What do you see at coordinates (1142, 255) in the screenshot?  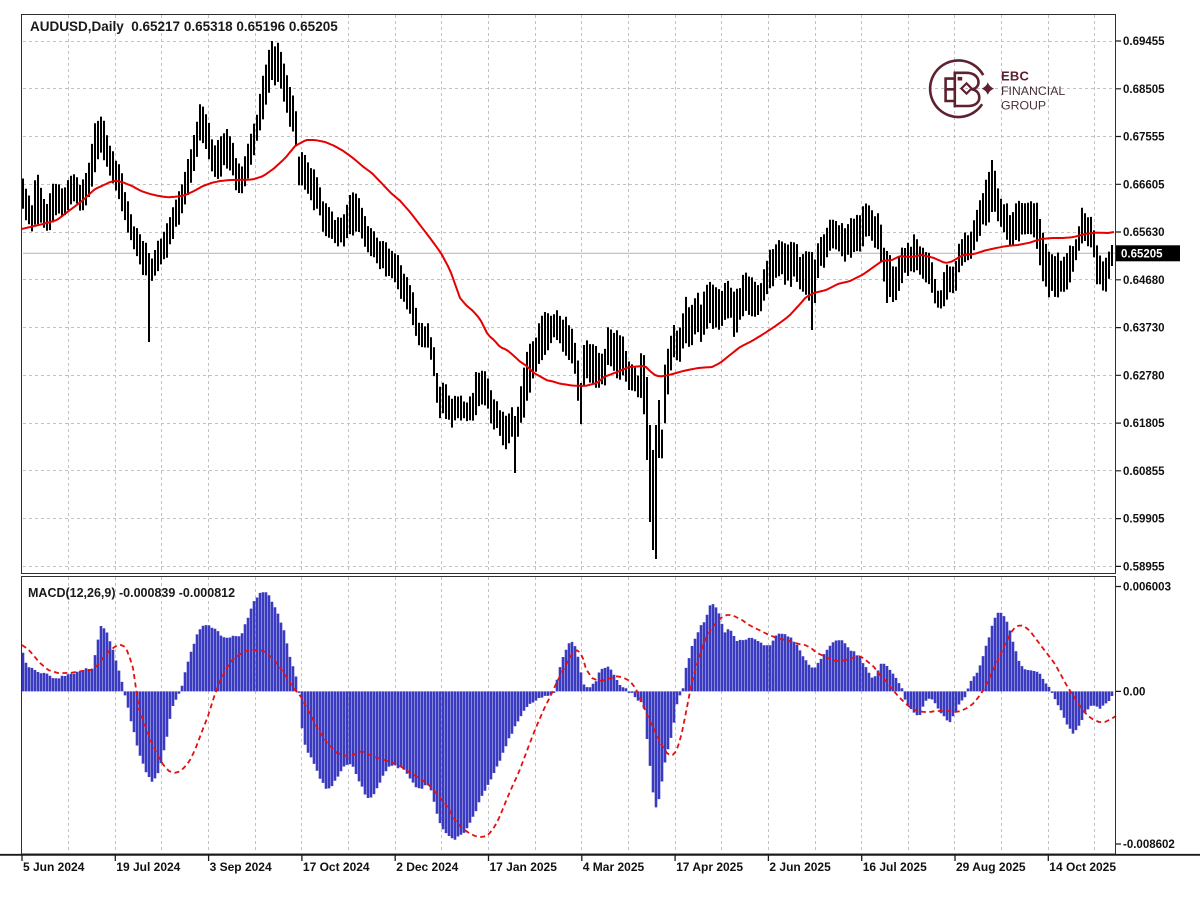 I see `svg-text: 0.65205` at bounding box center [1142, 255].